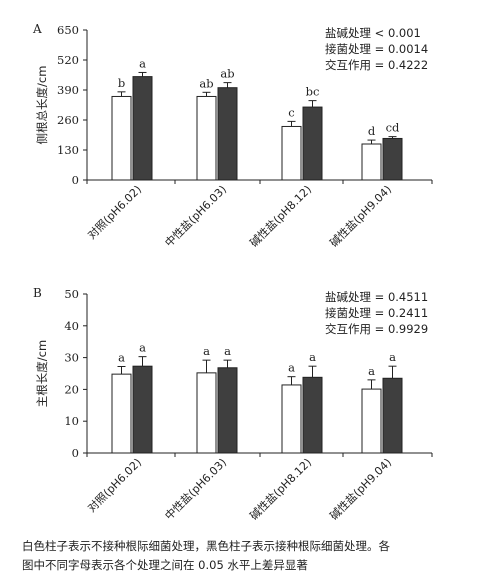  What do you see at coordinates (376, 297) in the screenshot?
I see `stats-line: 盐碱处理 = 0.4511` at bounding box center [376, 297].